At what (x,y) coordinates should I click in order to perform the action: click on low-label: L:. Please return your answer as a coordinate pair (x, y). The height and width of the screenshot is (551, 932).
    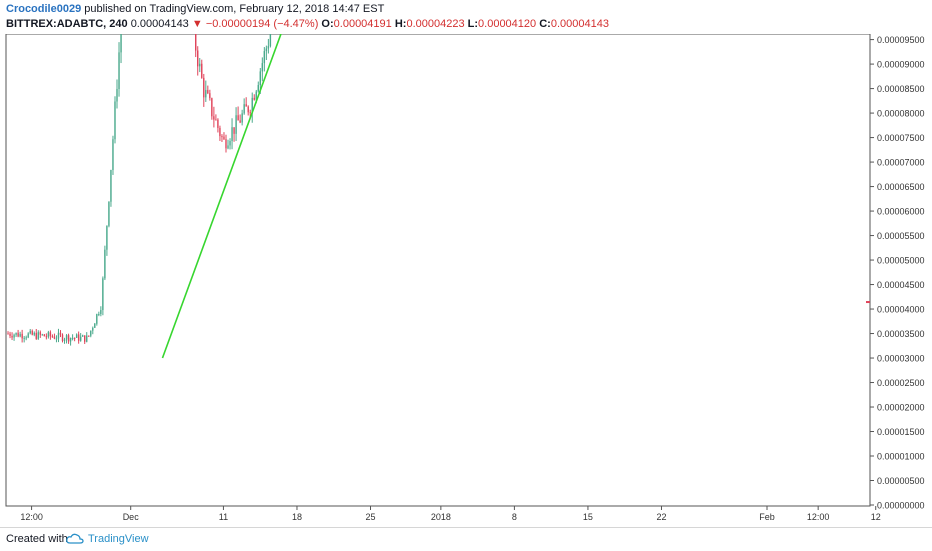
    Looking at the image, I should click on (473, 24).